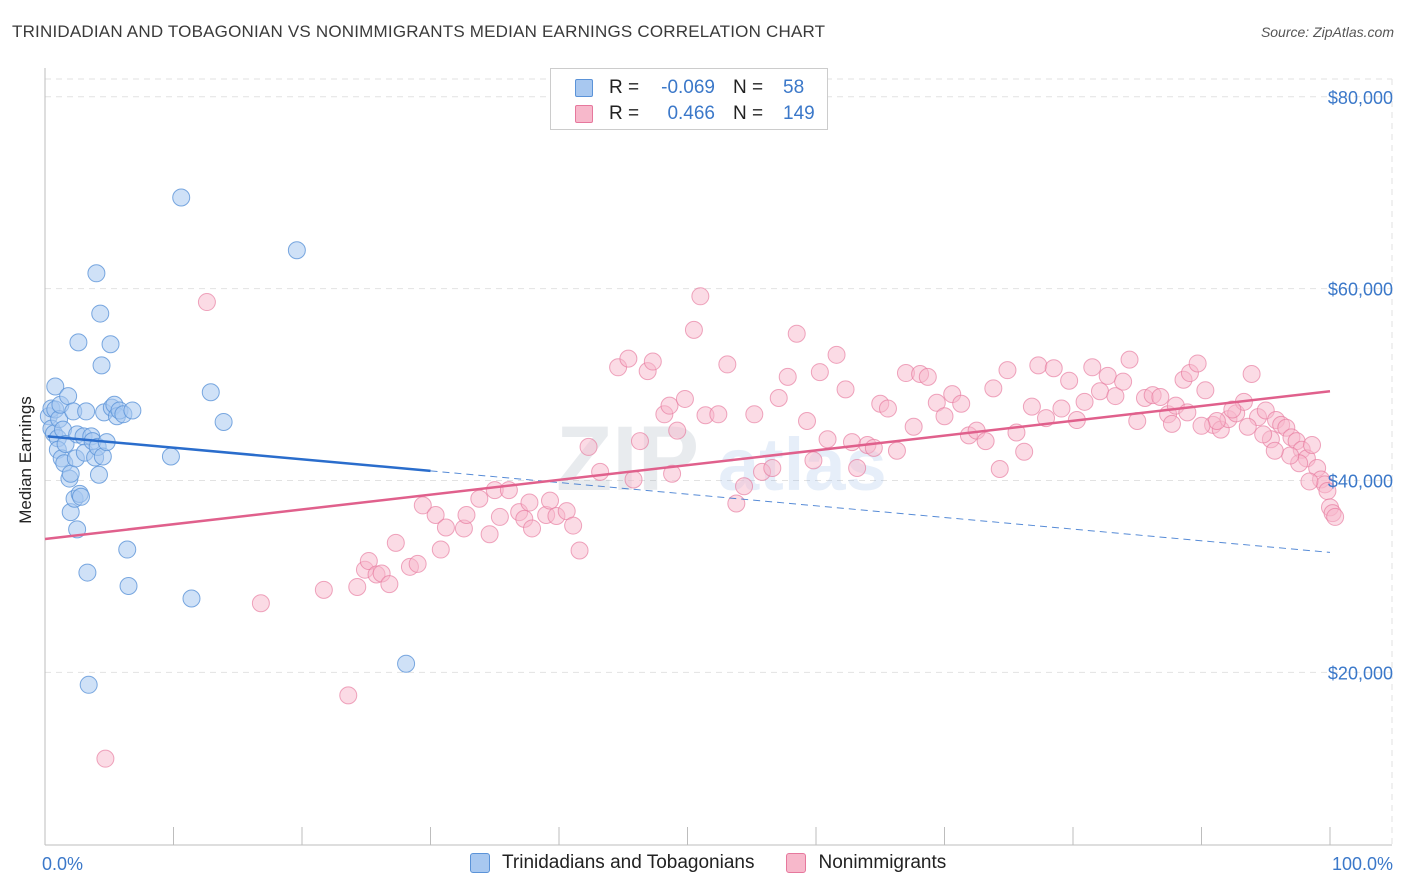  Describe the element at coordinates (1360, 481) in the screenshot. I see `y-tick-label: $40,000` at that location.